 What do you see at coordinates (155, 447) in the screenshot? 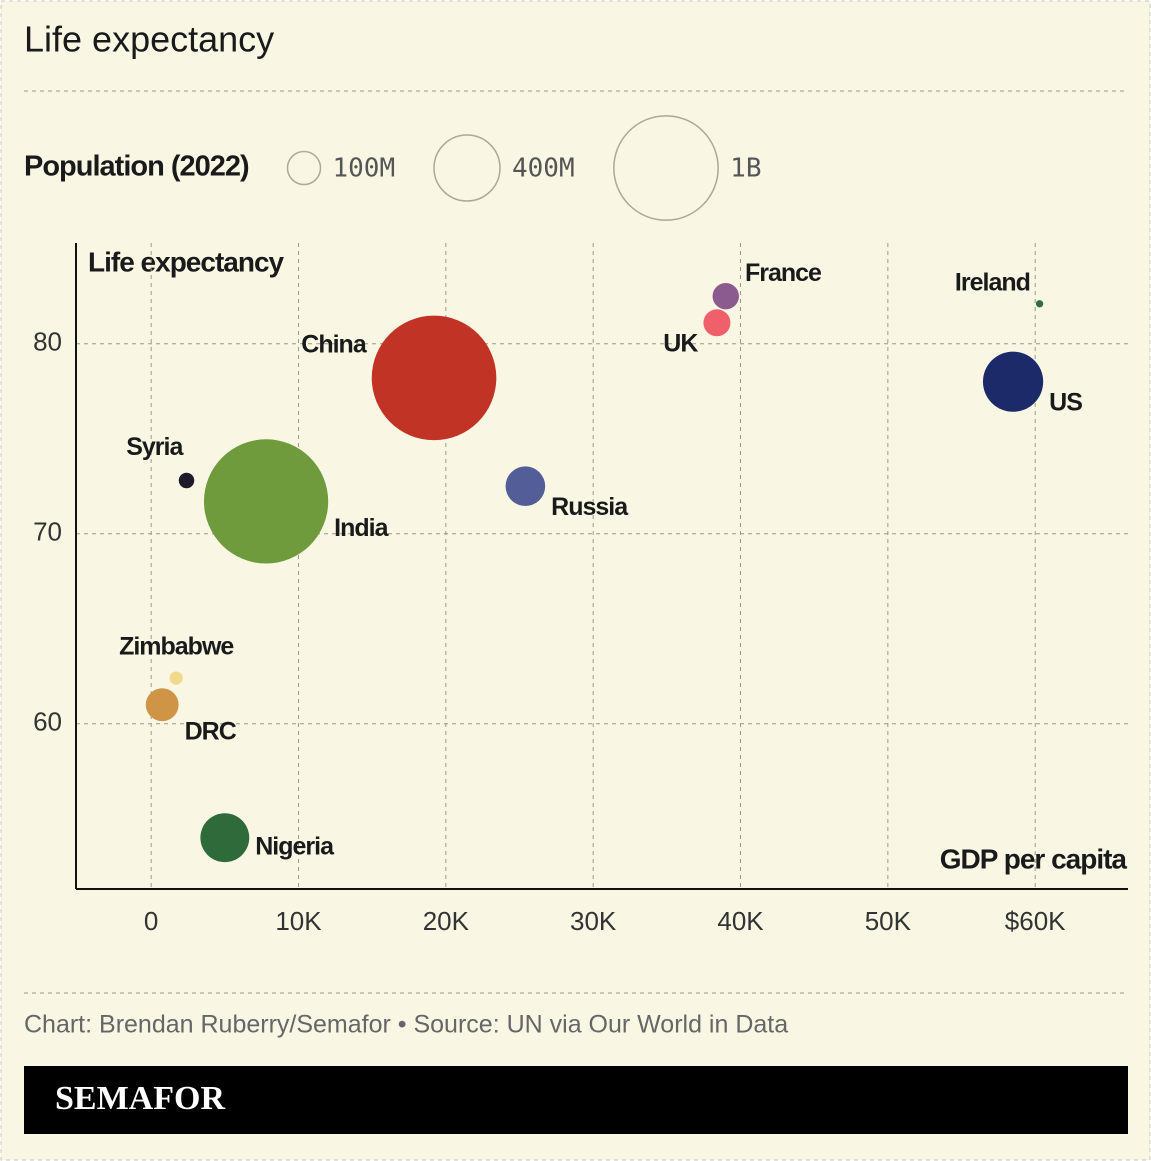
I see `point-label: Syria` at bounding box center [155, 447].